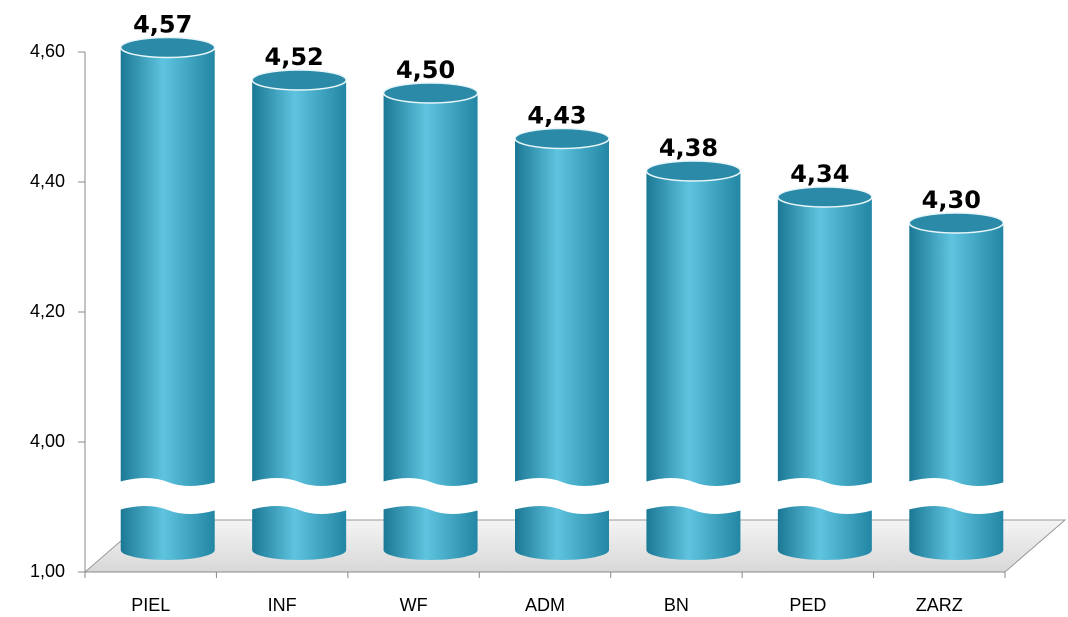 The height and width of the screenshot is (617, 1068). What do you see at coordinates (162, 25) in the screenshot?
I see `data-label: 4,57` at bounding box center [162, 25].